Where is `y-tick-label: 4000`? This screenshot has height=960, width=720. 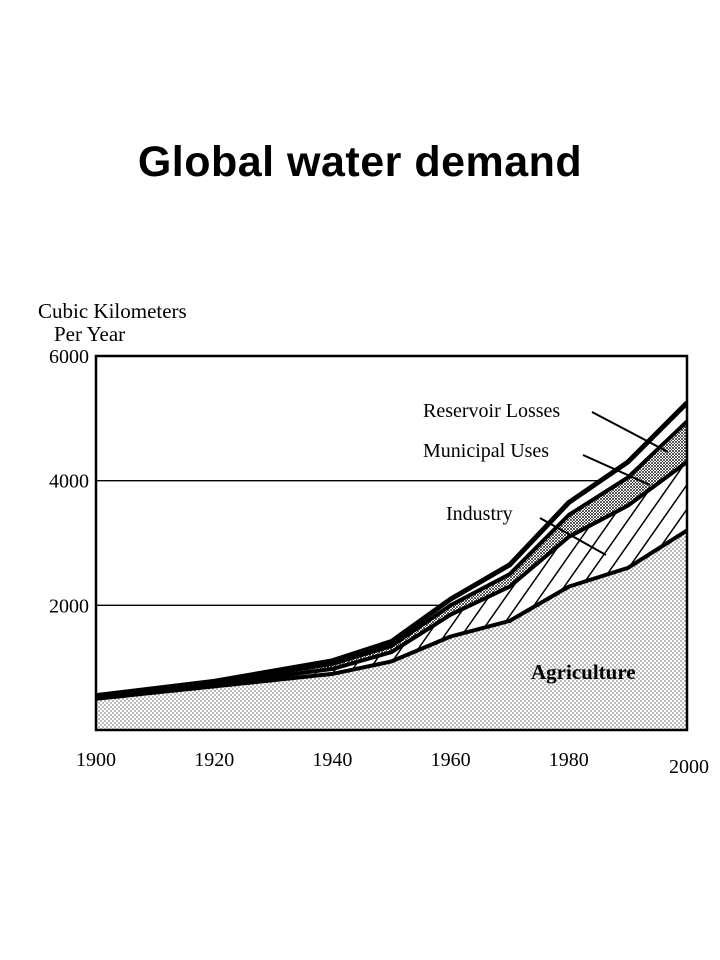 y-tick-label: 4000 is located at coordinates (69, 482).